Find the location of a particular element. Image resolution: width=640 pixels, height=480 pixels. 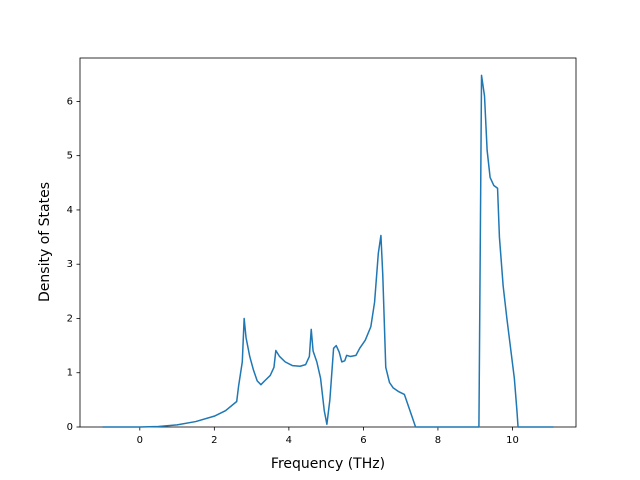

x-axis-label: Frequency (THz) is located at coordinates (328, 464).